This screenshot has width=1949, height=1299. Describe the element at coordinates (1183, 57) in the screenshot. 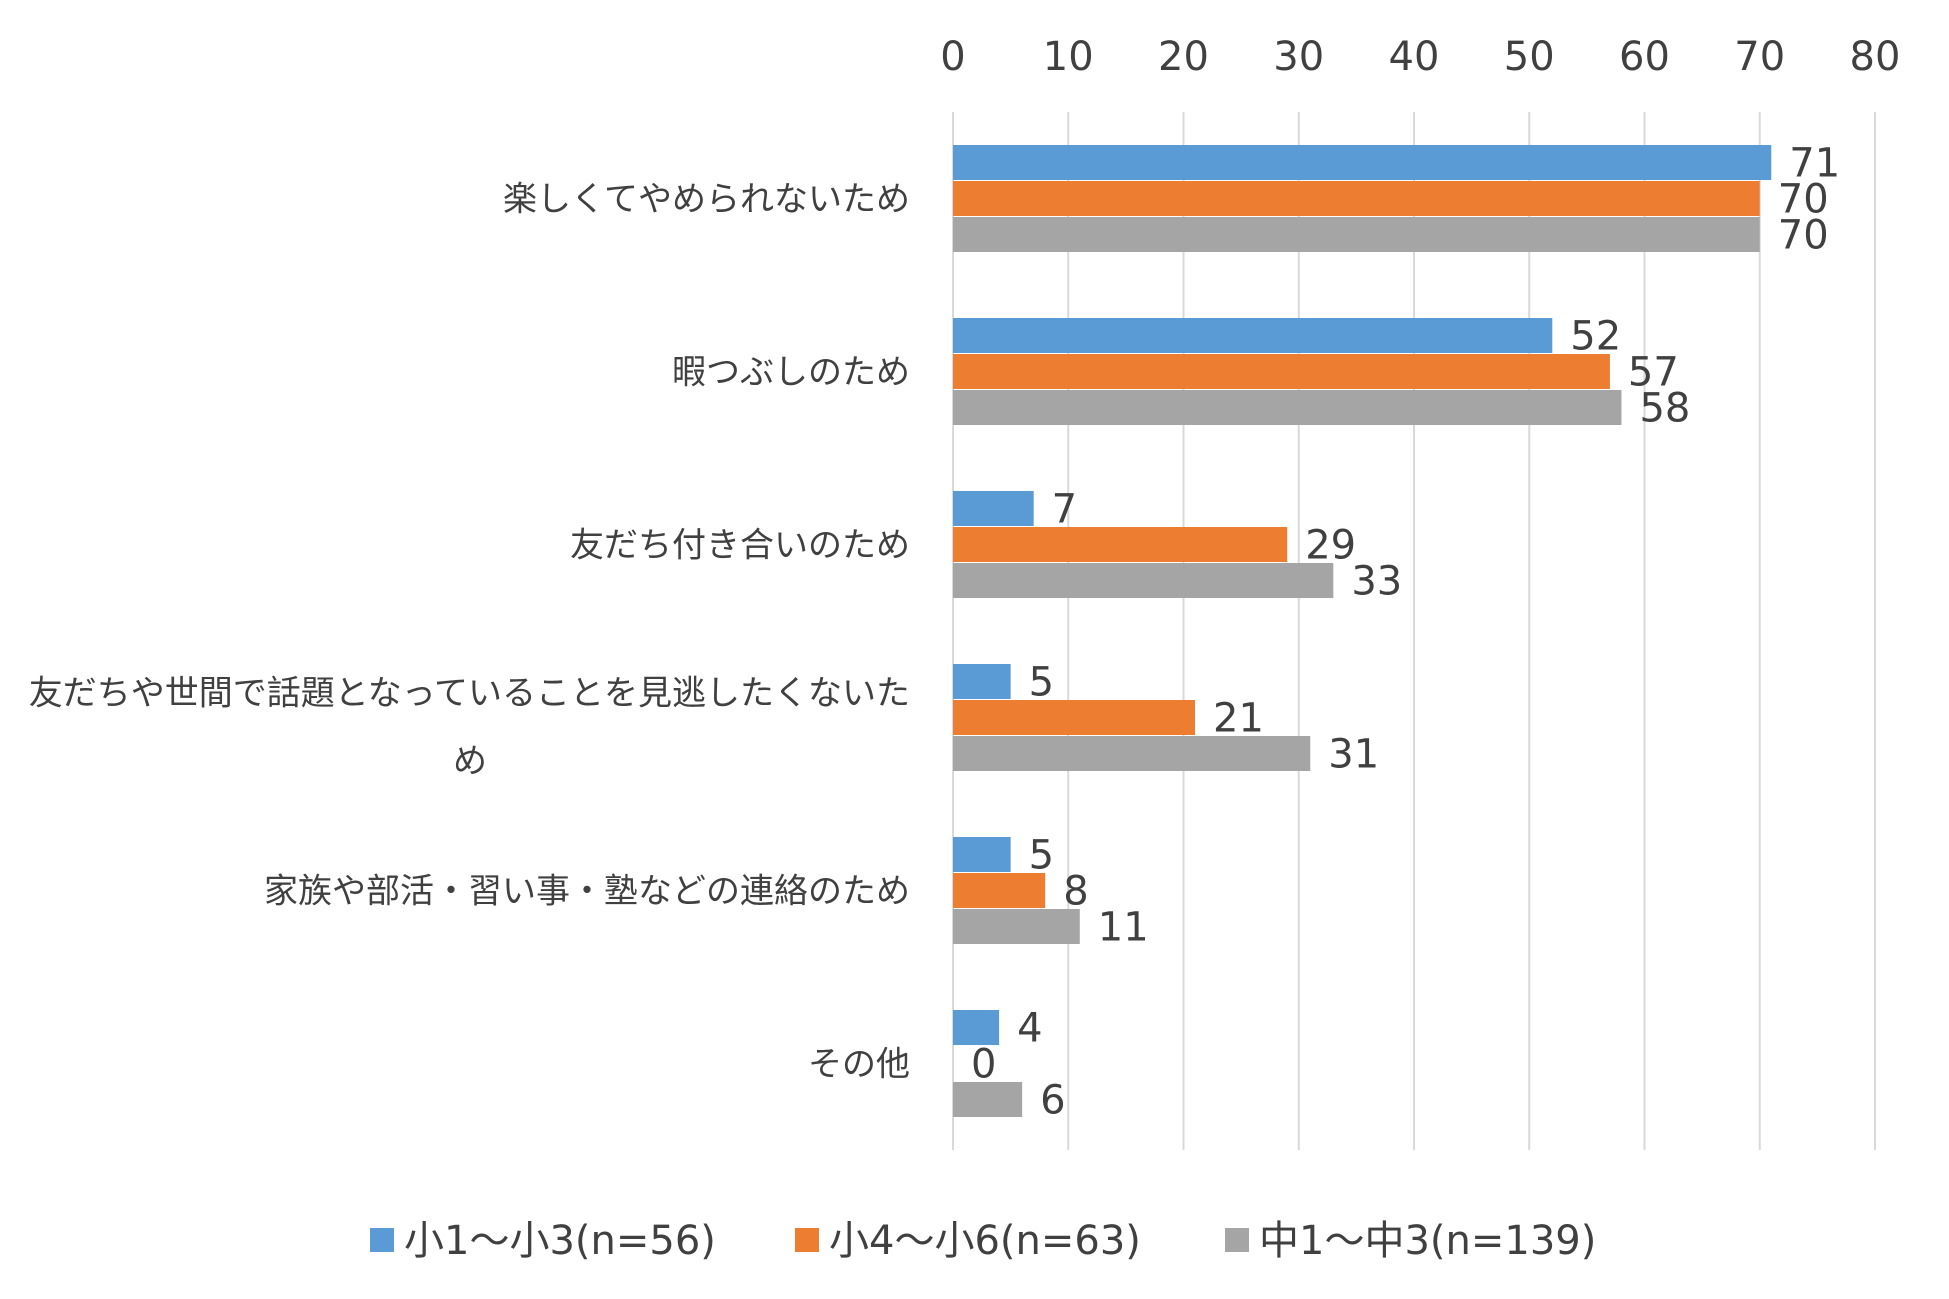

I see `x-tick-label: 20` at that location.